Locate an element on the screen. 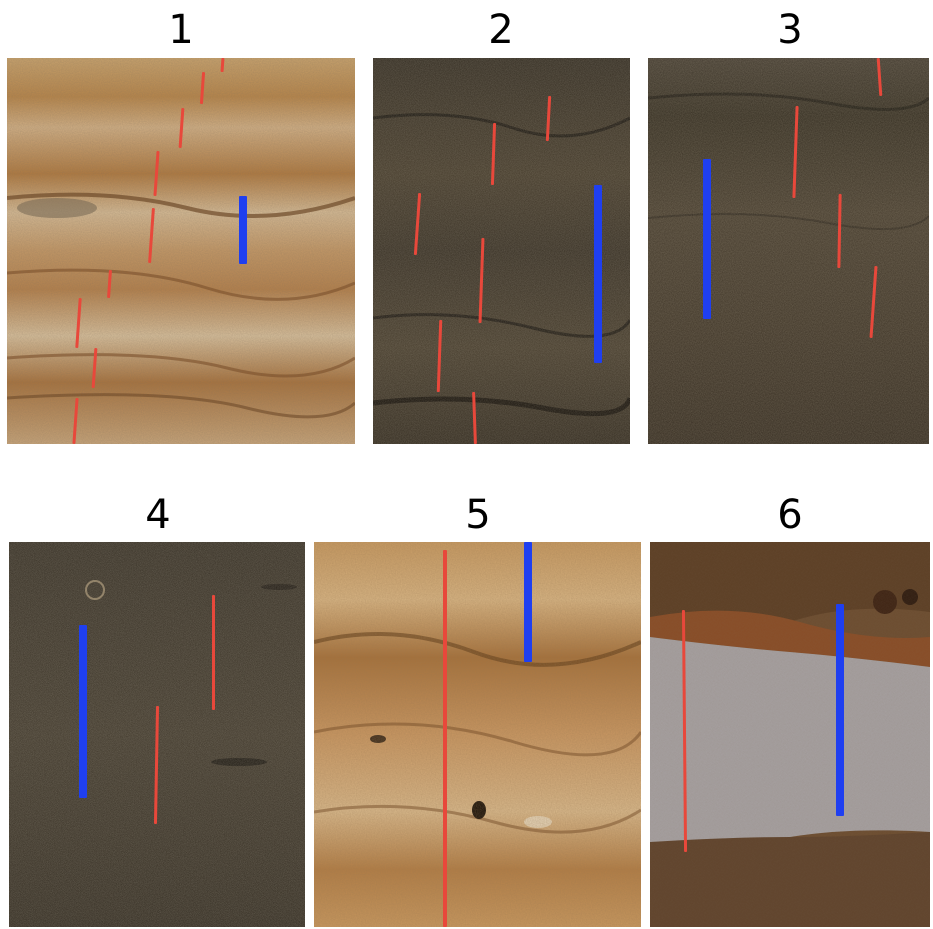 This screenshot has width=933, height=929. panel-label-5: 5 is located at coordinates (478, 515).